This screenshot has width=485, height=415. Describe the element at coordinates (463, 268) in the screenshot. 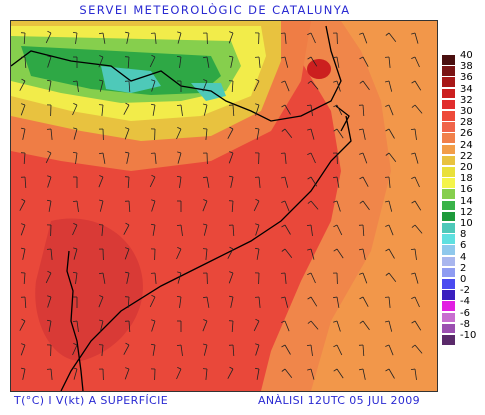

I see `legend-label: 2` at that location.